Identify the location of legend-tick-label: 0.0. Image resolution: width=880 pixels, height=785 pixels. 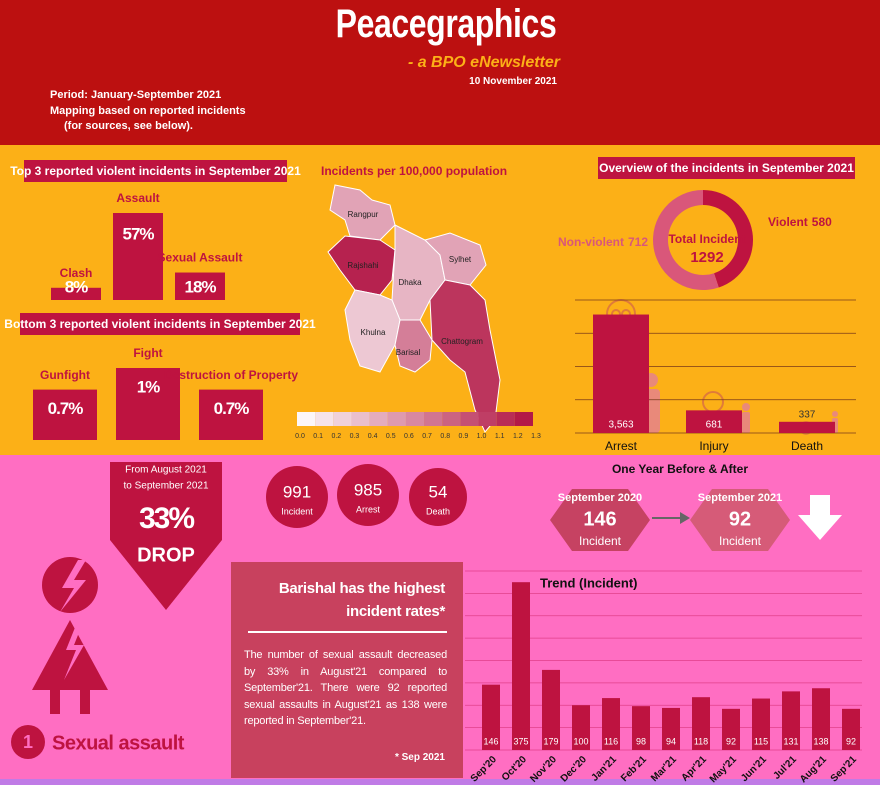
(300, 436).